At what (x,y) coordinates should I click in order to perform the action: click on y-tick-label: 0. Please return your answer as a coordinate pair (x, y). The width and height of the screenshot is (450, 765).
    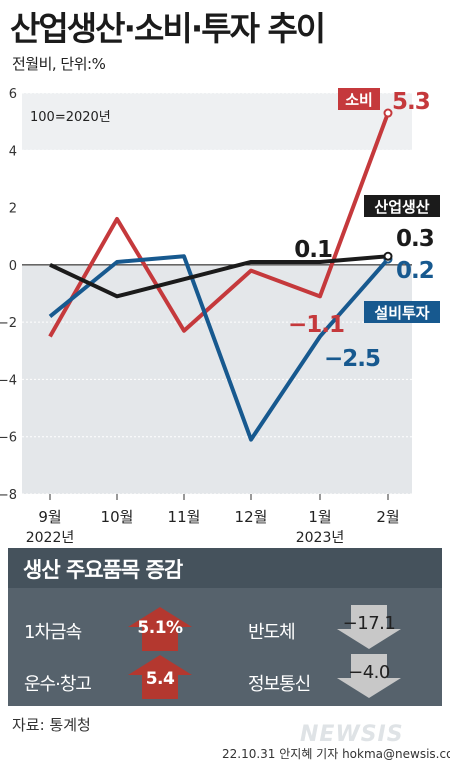
    Looking at the image, I should click on (13, 266).